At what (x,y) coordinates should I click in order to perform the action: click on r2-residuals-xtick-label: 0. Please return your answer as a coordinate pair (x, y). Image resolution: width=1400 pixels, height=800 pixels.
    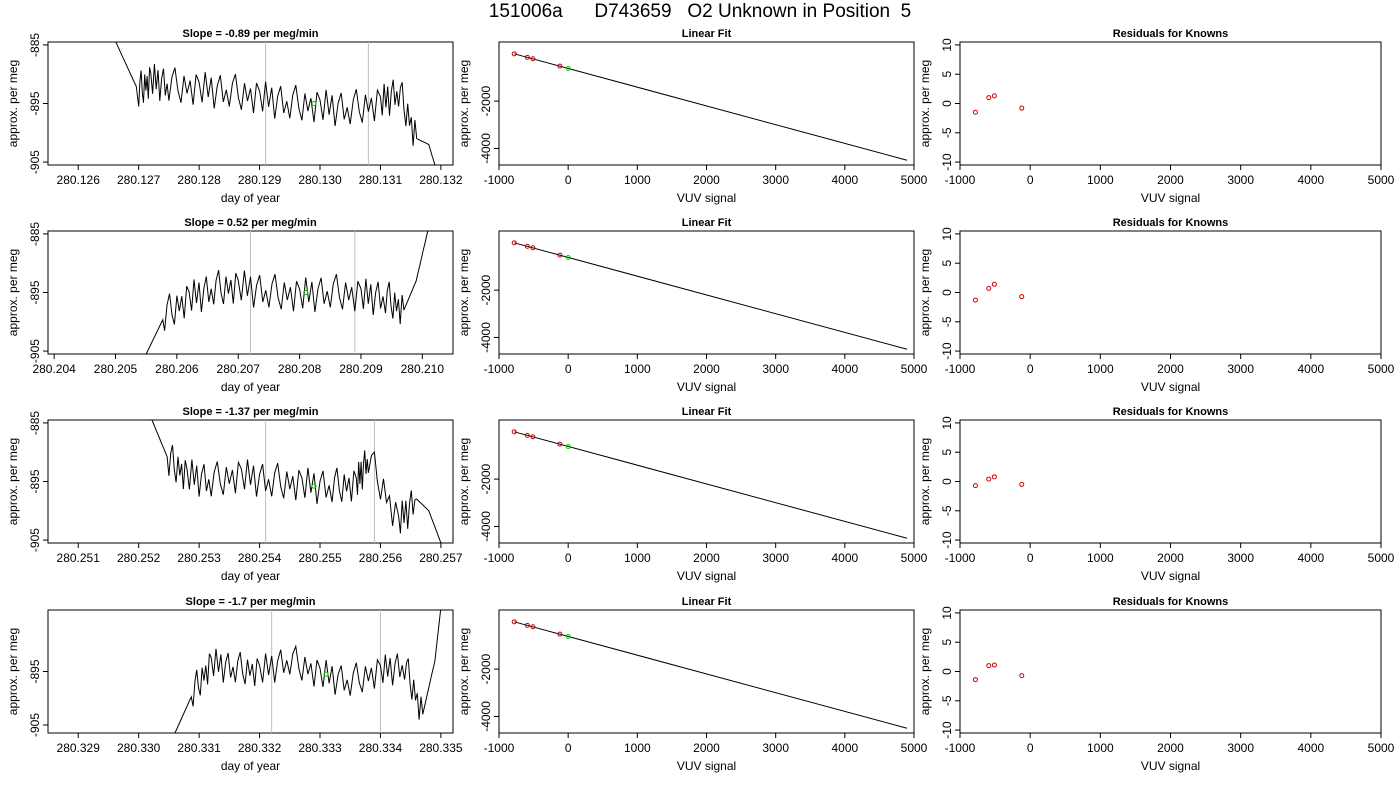
    Looking at the image, I should click on (1030, 369).